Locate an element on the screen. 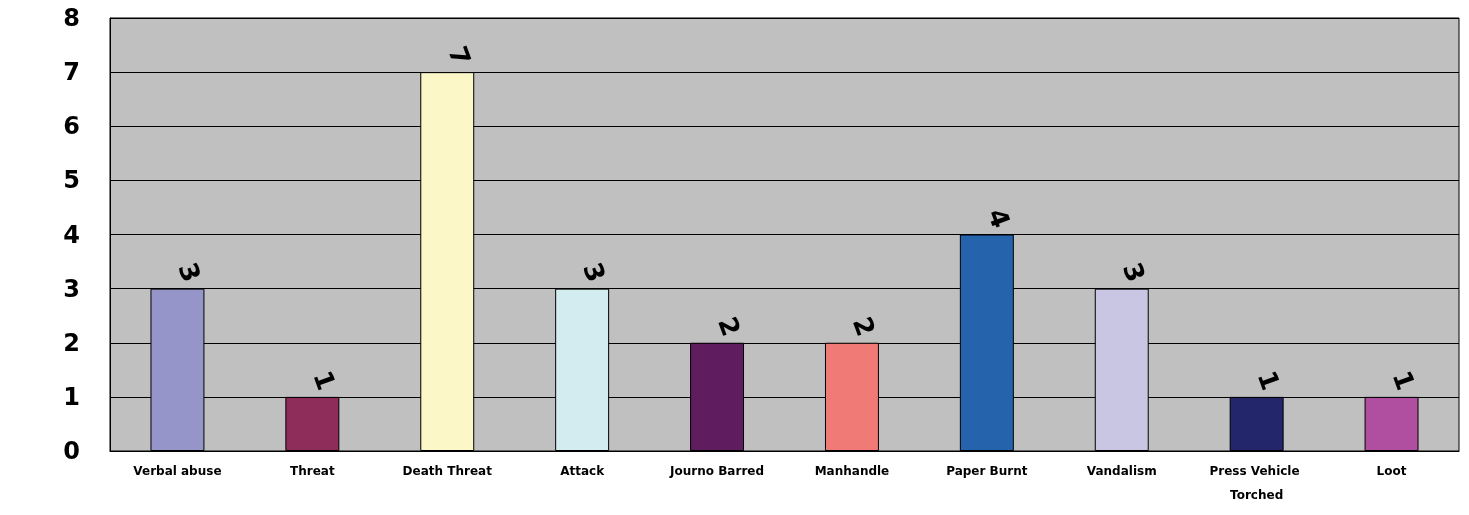 This screenshot has width=1469, height=515. x-tick-label: Press Vehicle Torched is located at coordinates (1256, 483).